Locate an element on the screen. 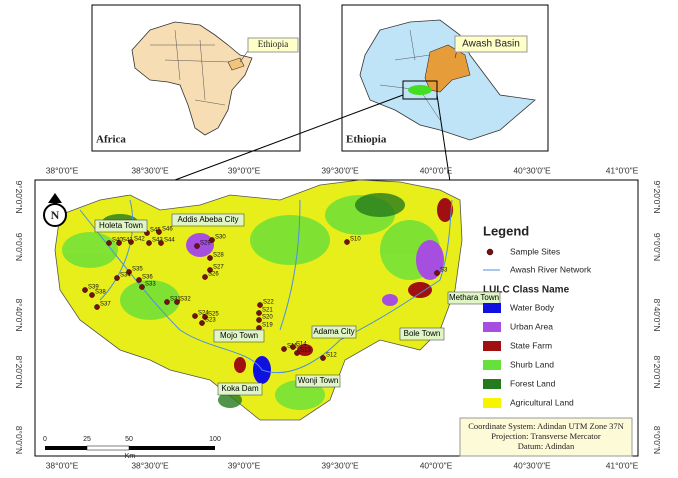 This screenshot has width=678, height=478. site-label: S39 is located at coordinates (93, 288).